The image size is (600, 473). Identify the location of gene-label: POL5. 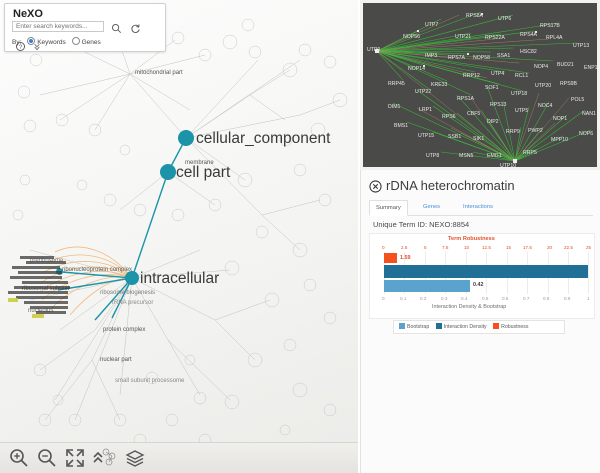
(578, 100).